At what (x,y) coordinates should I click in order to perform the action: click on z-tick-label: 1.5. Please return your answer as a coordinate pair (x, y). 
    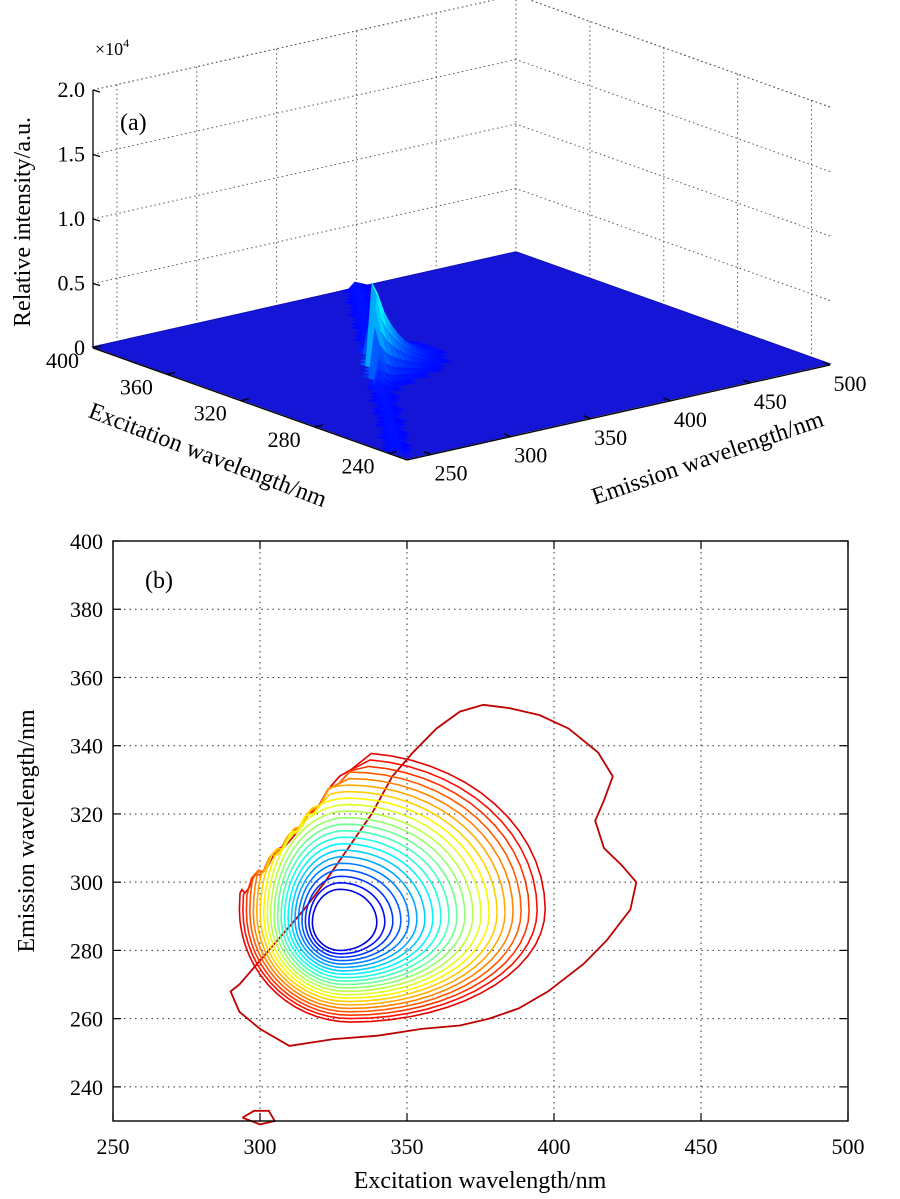
    Looking at the image, I should click on (72, 154).